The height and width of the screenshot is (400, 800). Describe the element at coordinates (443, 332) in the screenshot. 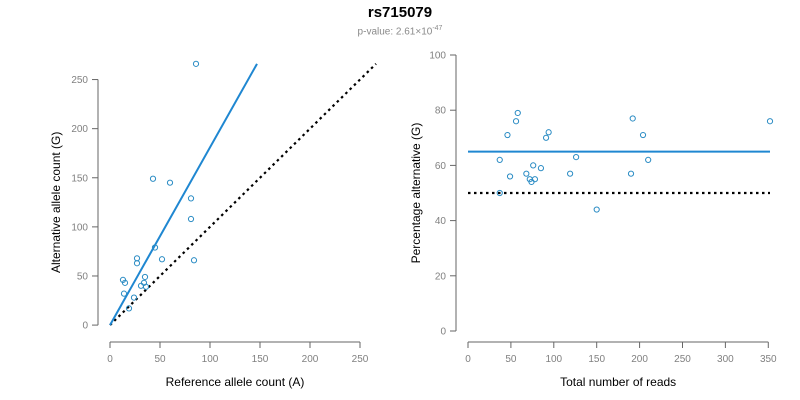

I see `panel2-y-tick-label: 0` at that location.